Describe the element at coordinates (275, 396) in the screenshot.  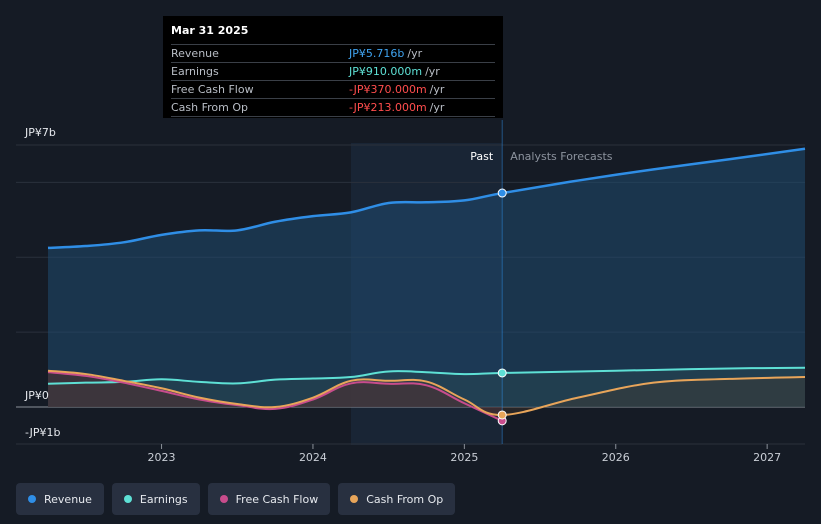
I see `series-line-free-cash-flow` at that location.